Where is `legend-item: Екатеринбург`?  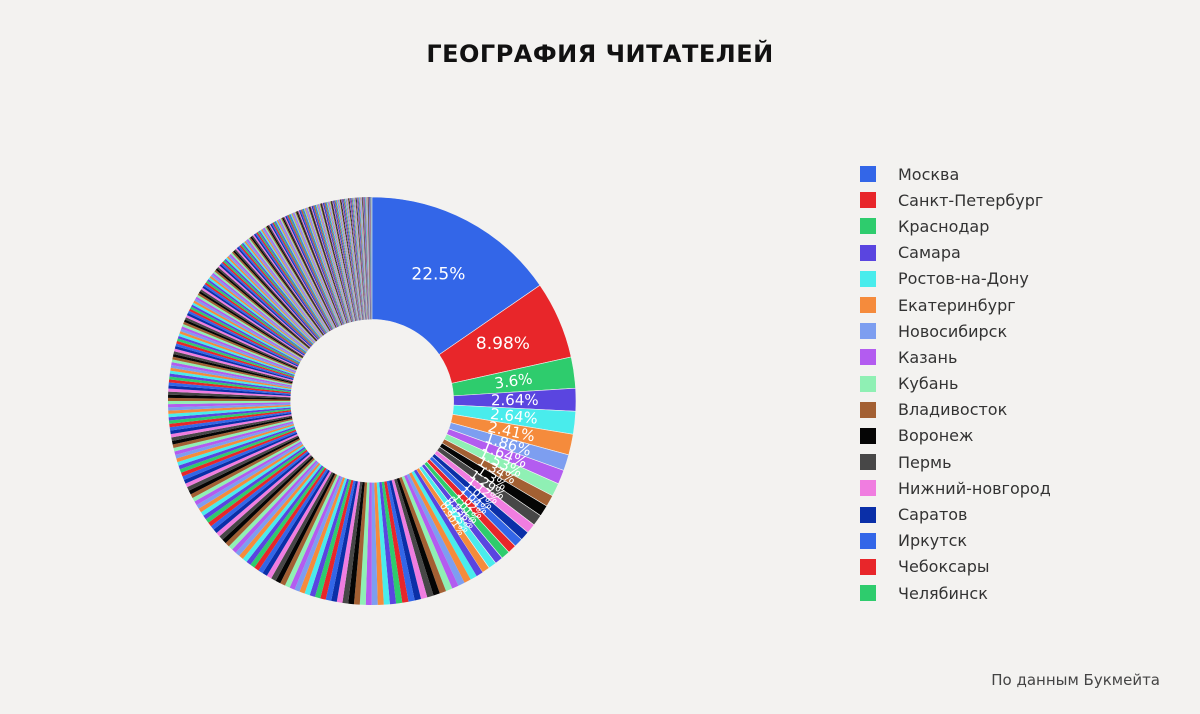 legend-item: Екатеринбург is located at coordinates (955, 305).